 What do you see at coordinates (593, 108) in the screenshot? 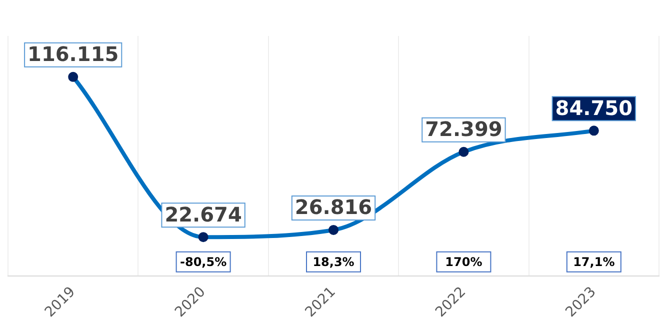
I see `data-label: 84.750` at bounding box center [593, 108].